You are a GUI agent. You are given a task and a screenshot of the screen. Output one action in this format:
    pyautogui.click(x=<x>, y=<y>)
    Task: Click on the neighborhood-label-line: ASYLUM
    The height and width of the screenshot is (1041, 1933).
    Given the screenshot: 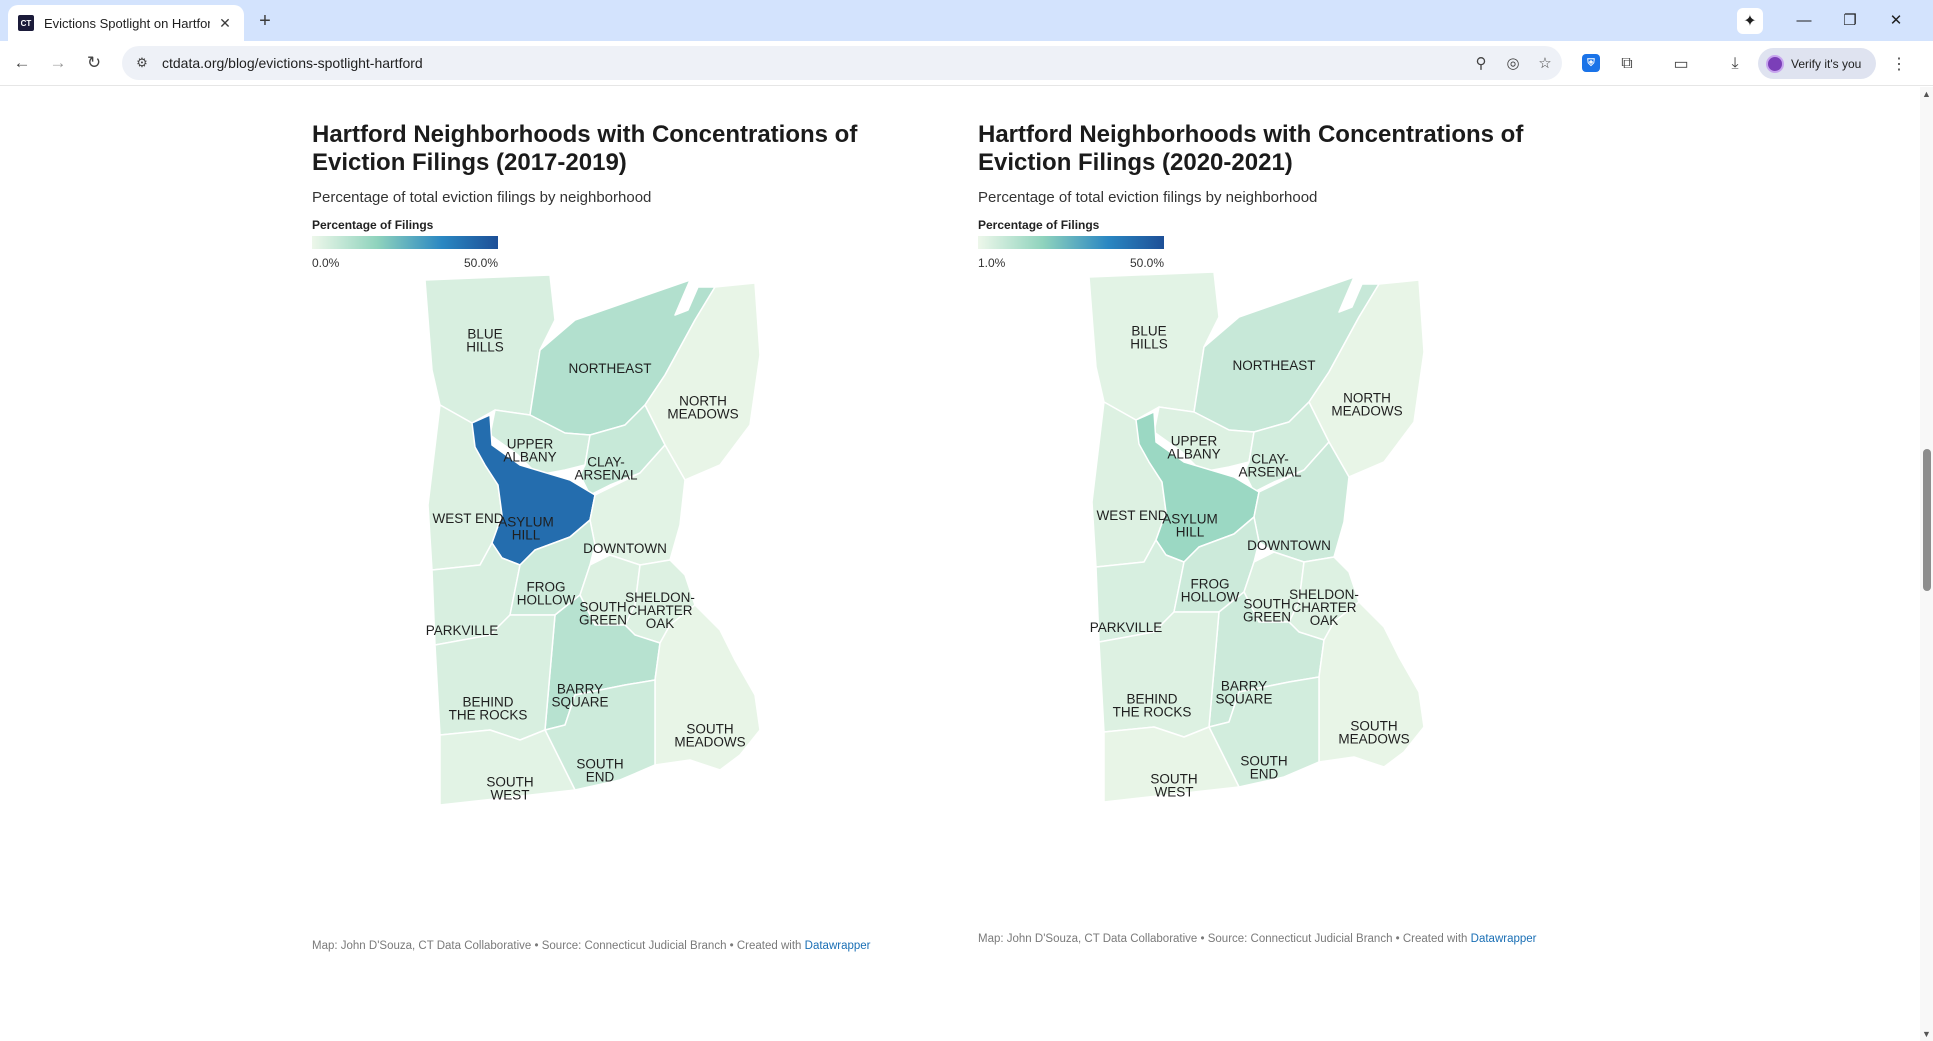 What is the action you would take?
    pyautogui.click(x=1190, y=519)
    